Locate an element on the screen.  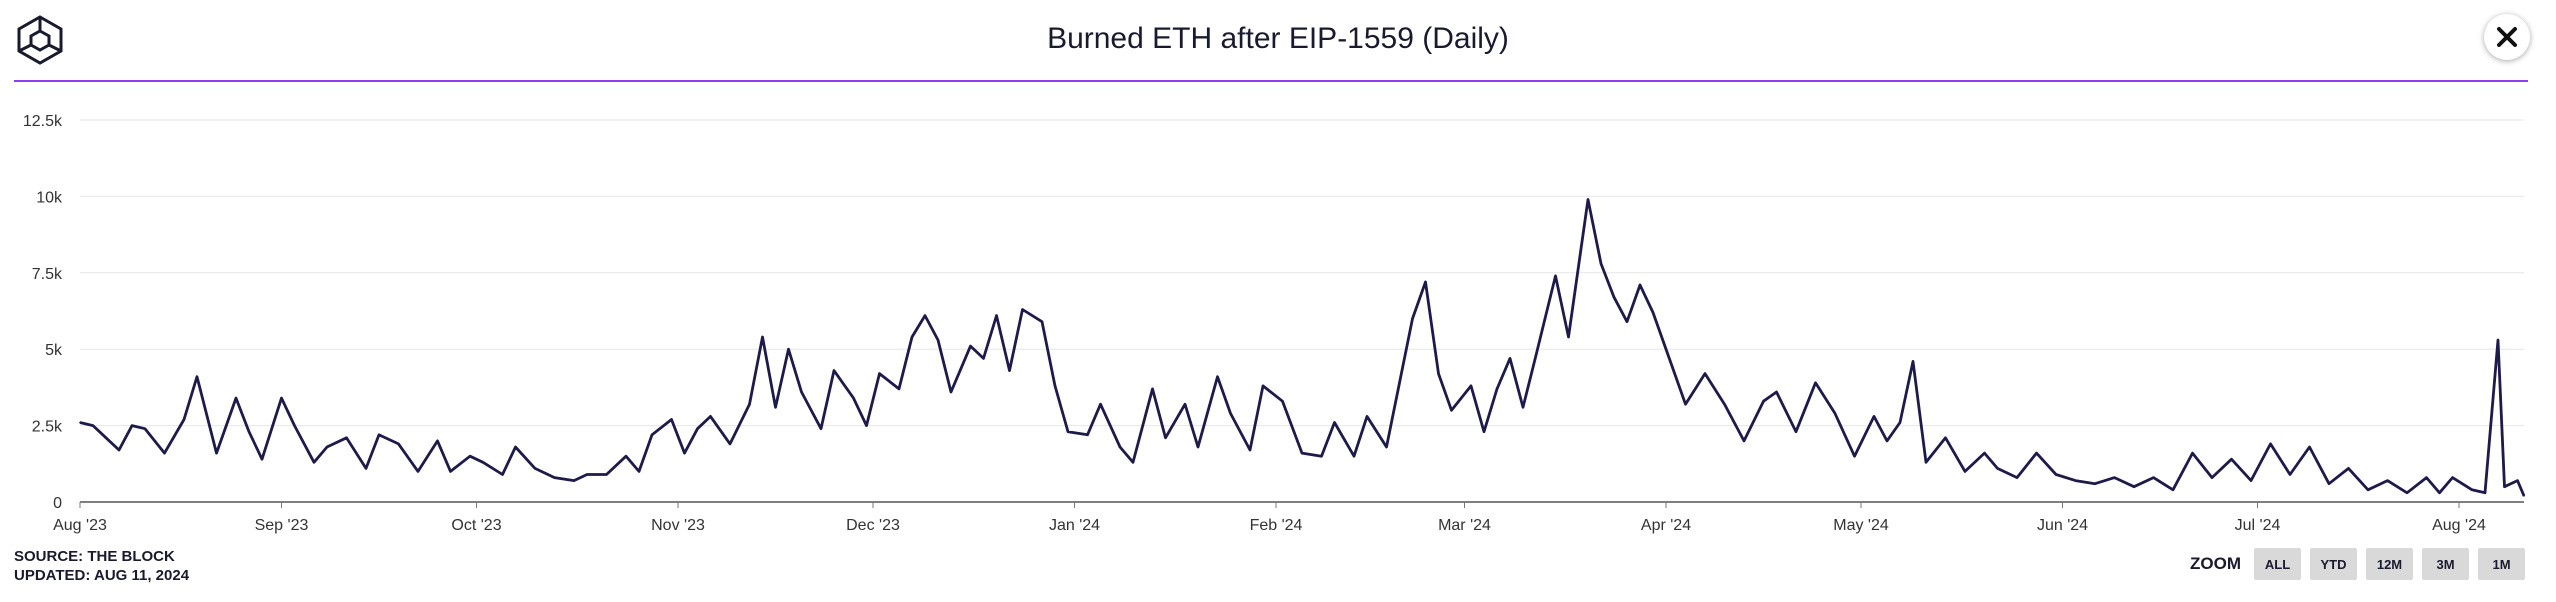
y-tick-label: 7.5k is located at coordinates (47, 274).